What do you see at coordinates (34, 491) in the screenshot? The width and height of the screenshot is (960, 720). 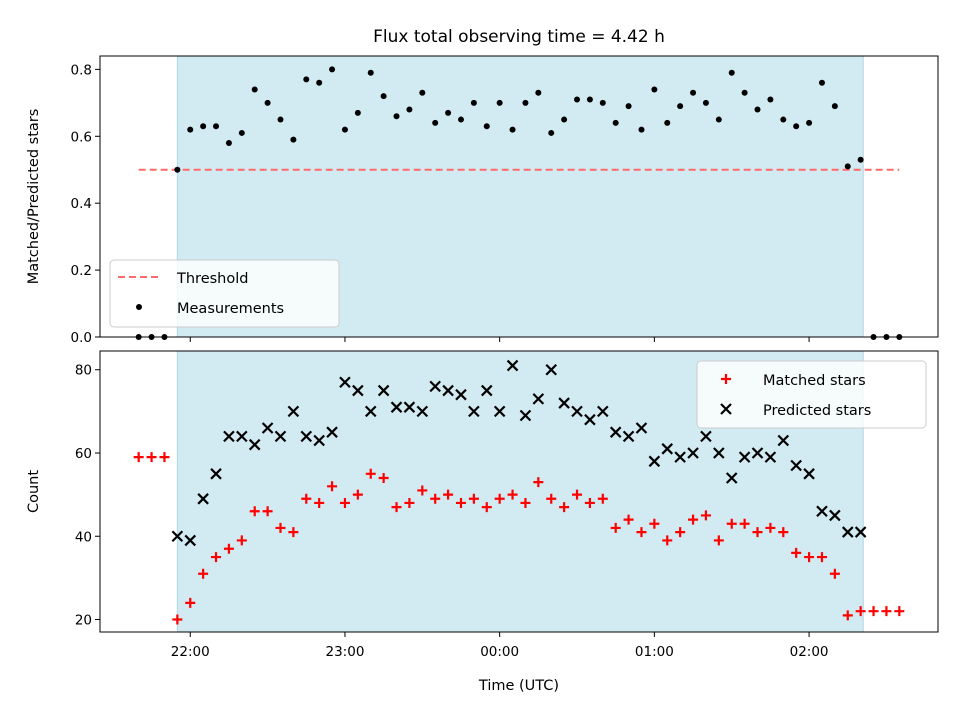 I see `y-axis-label: Count` at bounding box center [34, 491].